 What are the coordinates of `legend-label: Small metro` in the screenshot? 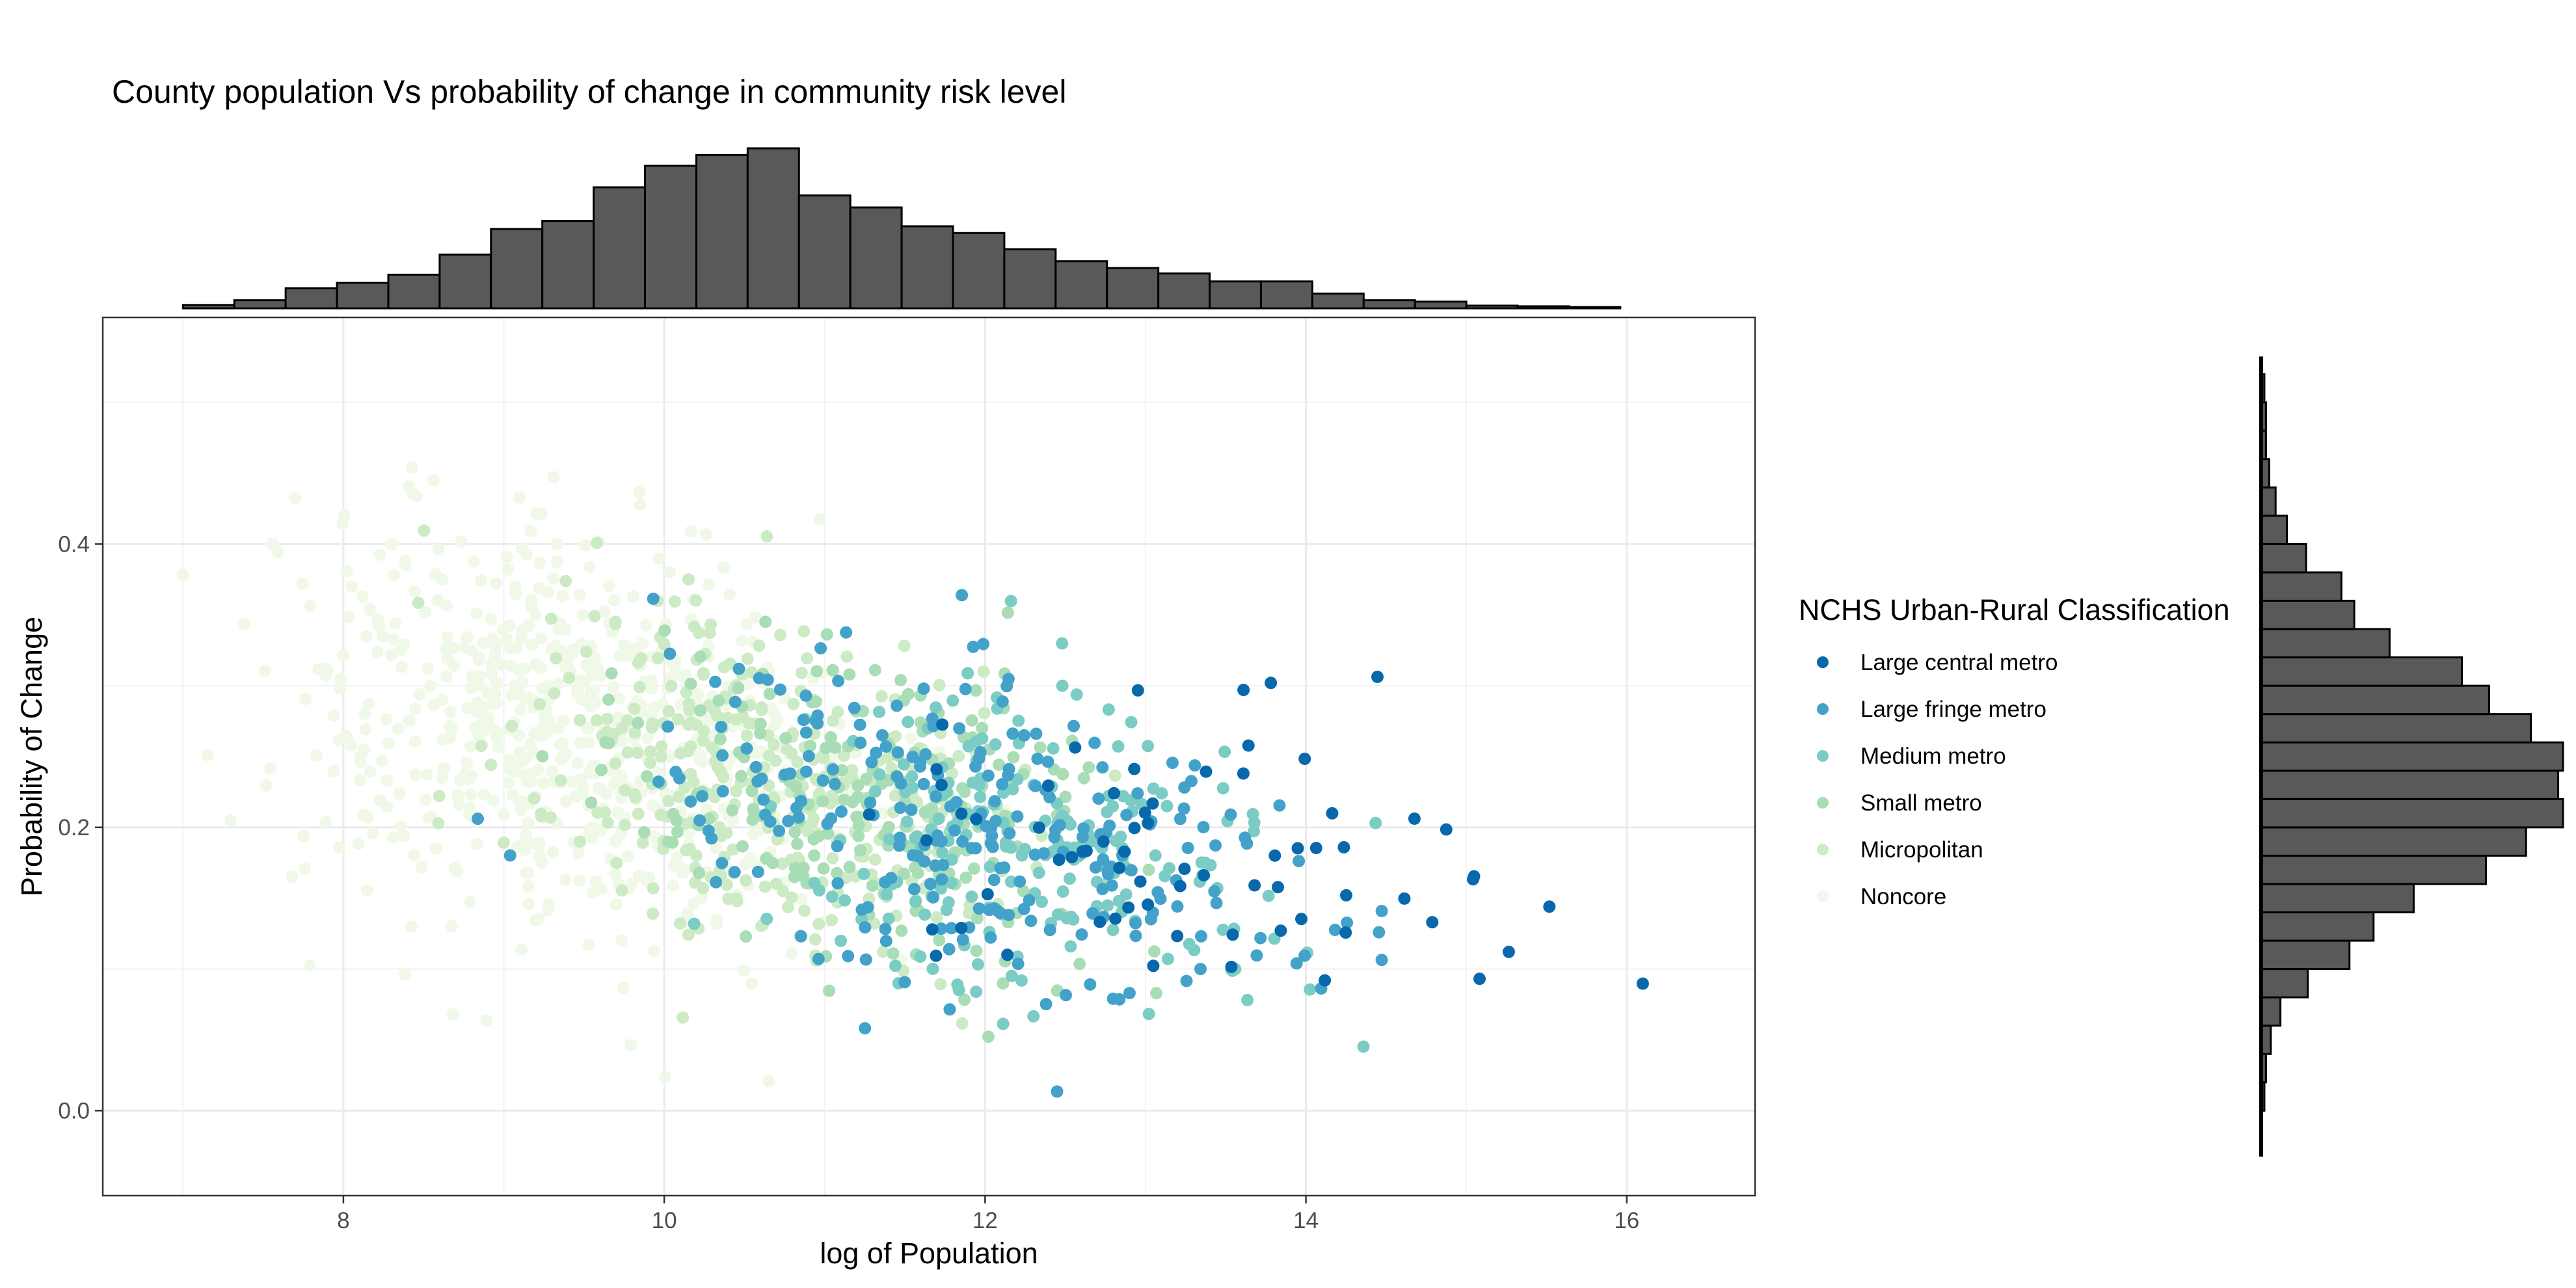 It's located at (1921, 803).